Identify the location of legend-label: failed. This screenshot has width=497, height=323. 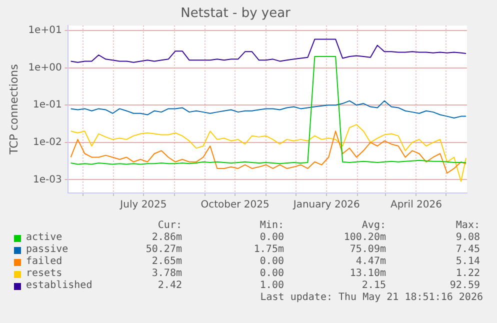
(44, 261).